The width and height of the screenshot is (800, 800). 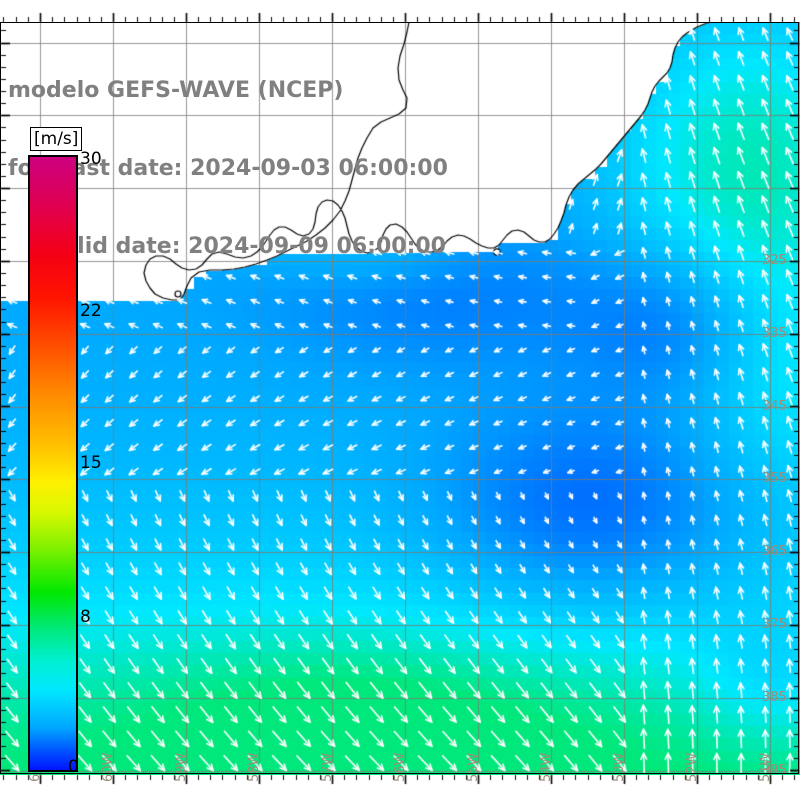 What do you see at coordinates (53, 463) in the screenshot?
I see `colorbar-gradient` at bounding box center [53, 463].